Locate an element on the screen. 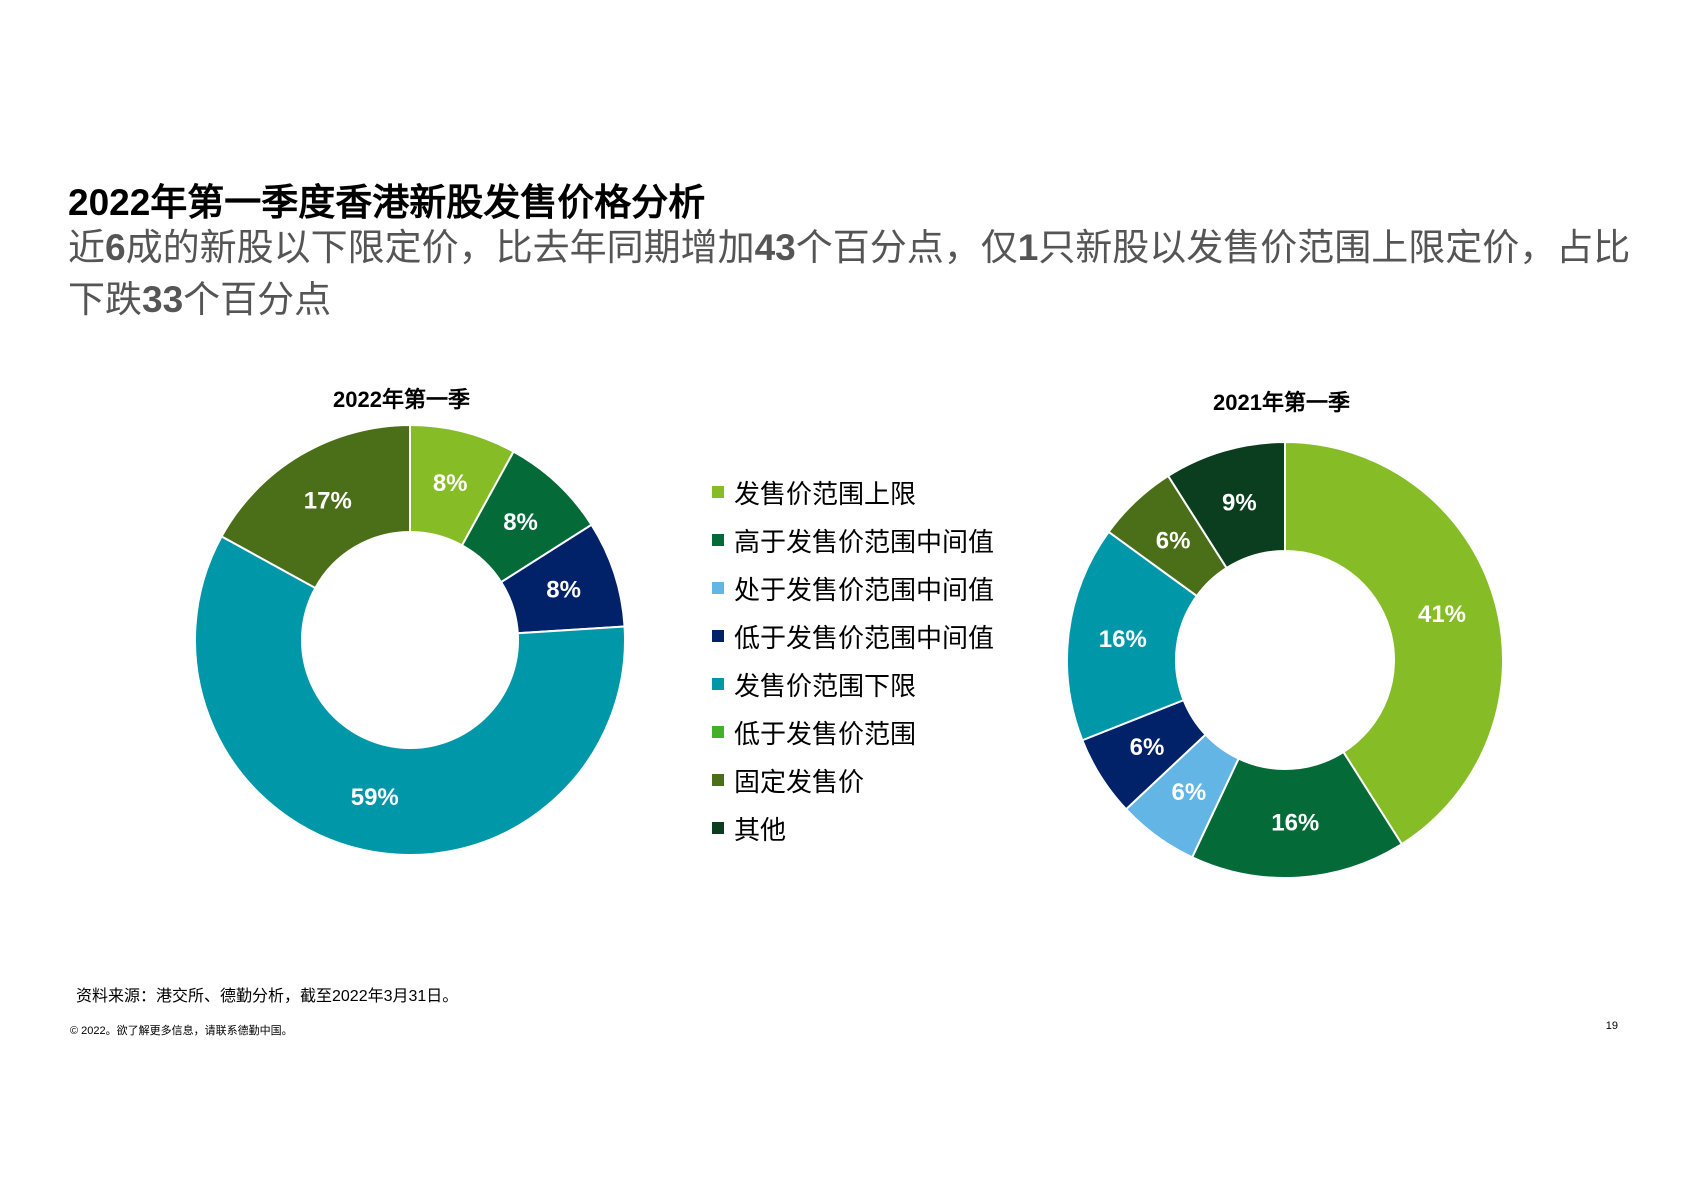 The height and width of the screenshot is (1190, 1684). subtitle-part: 1 is located at coordinates (1028, 247).